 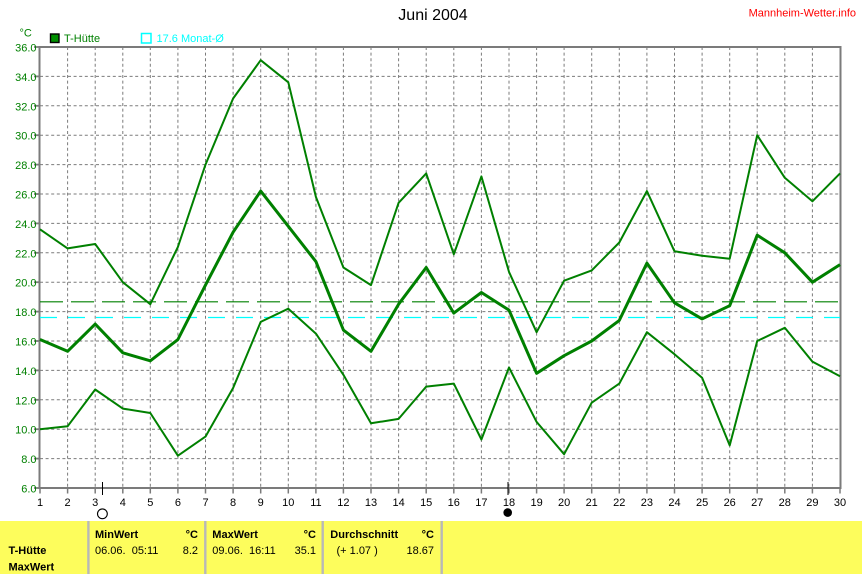 I want to click on svg-text: 5, so click(x=150, y=503).